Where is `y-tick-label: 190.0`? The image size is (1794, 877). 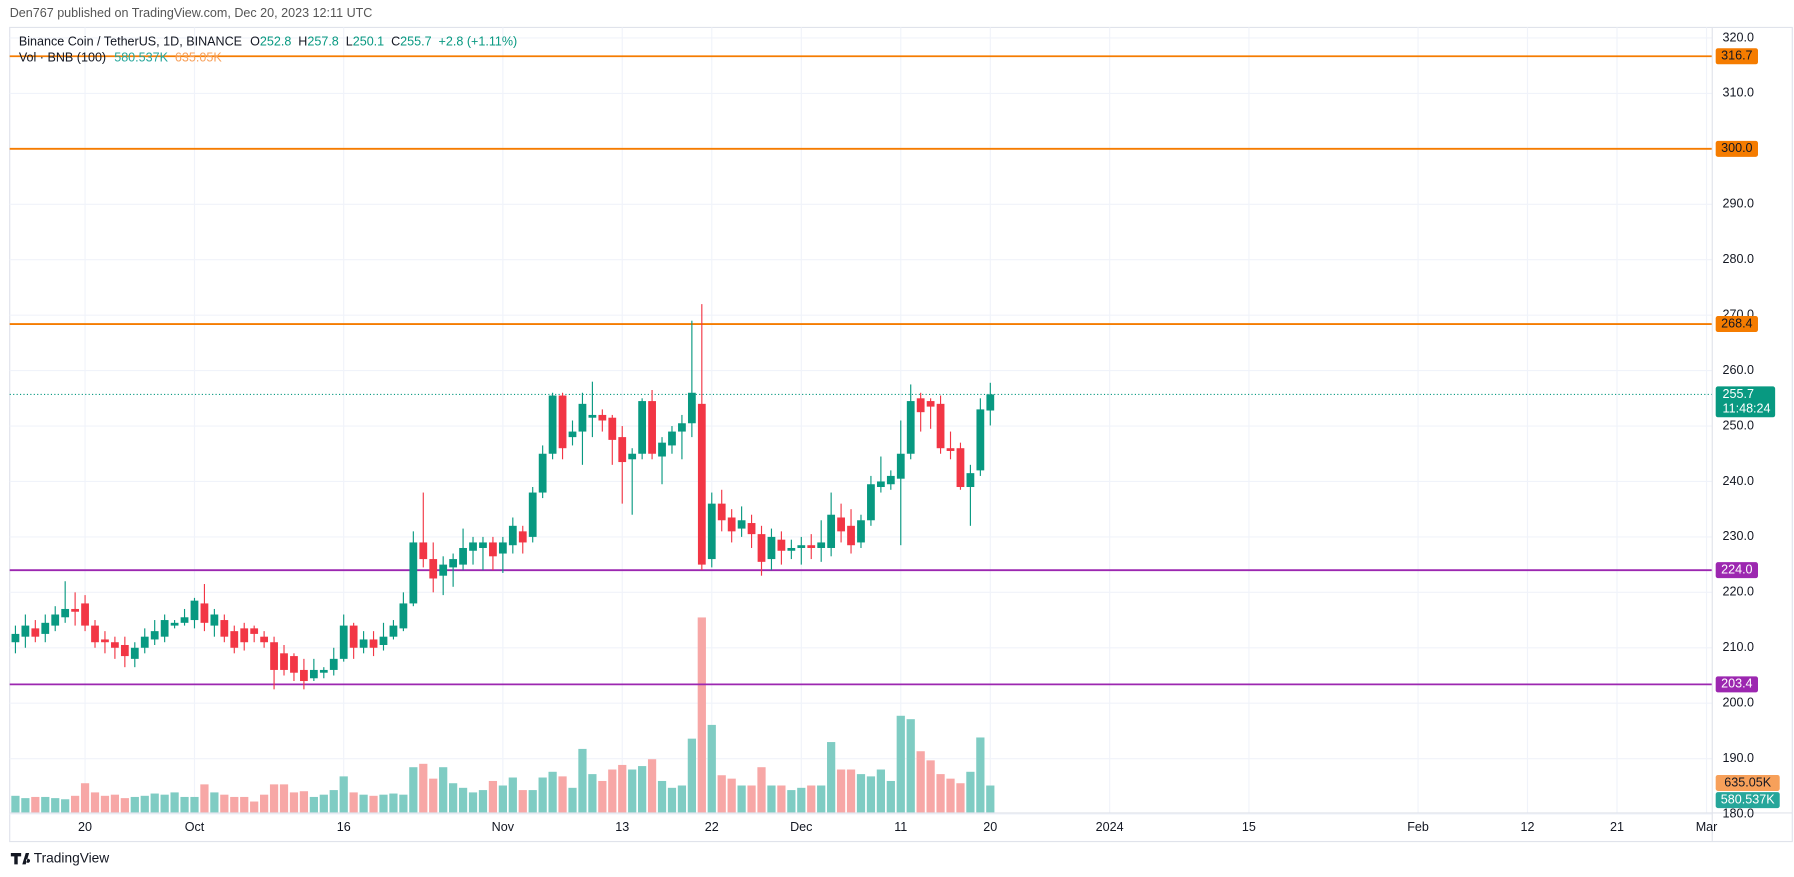
y-tick-label: 190.0 is located at coordinates (1738, 758).